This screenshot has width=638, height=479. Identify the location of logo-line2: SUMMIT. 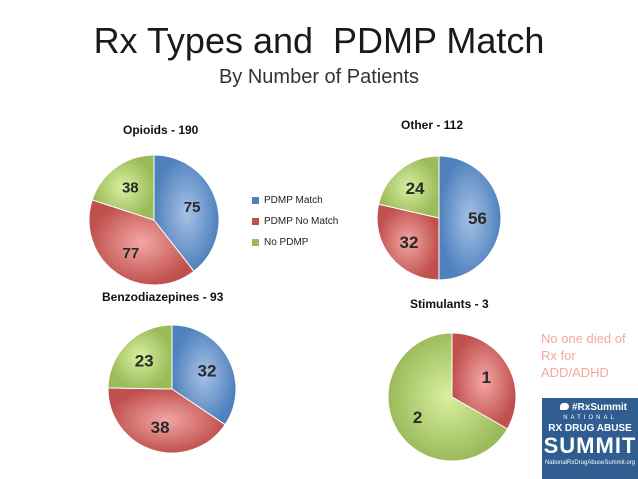
(590, 445).